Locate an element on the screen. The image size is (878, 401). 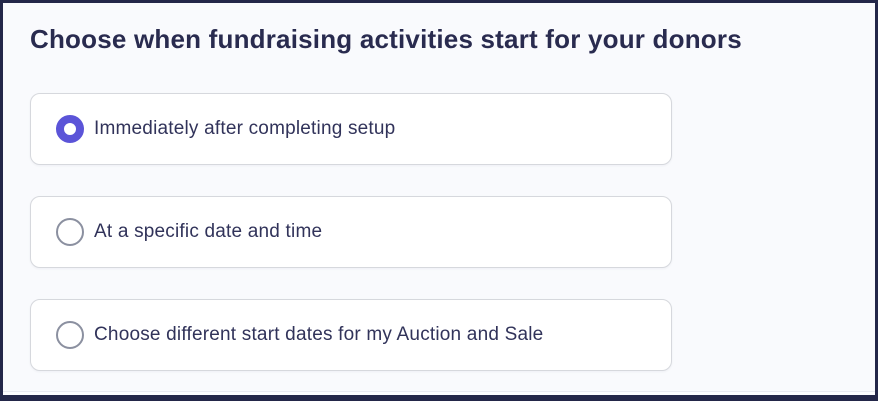
option-label: Immediately after completing setup is located at coordinates (245, 128).